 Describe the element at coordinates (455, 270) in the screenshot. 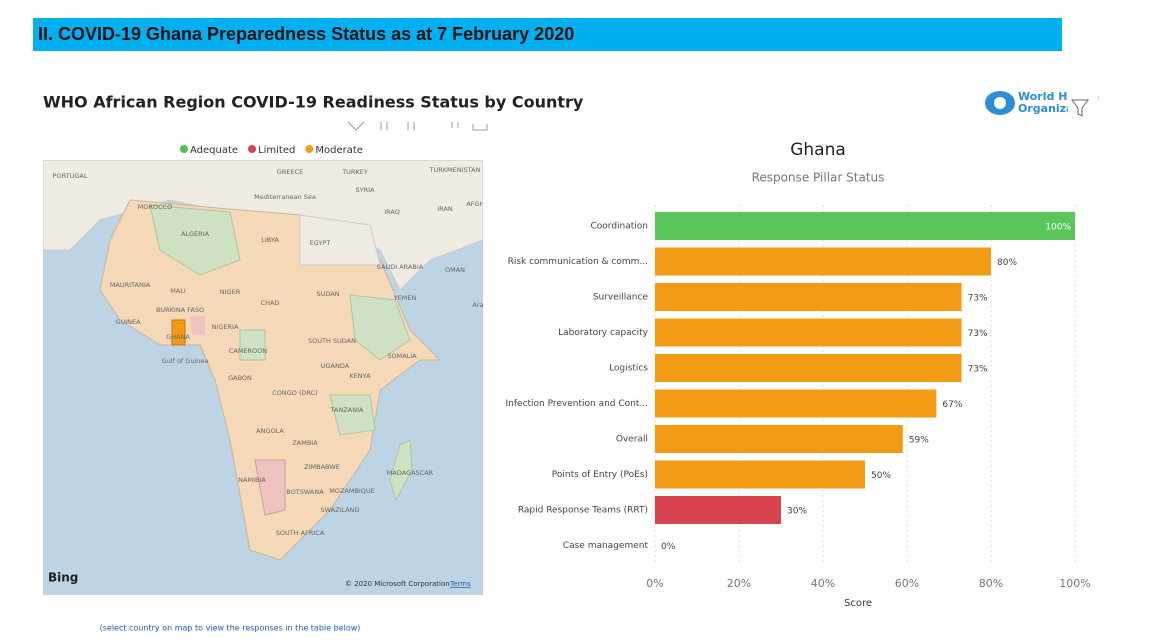

I see `map-label: OMAN` at that location.